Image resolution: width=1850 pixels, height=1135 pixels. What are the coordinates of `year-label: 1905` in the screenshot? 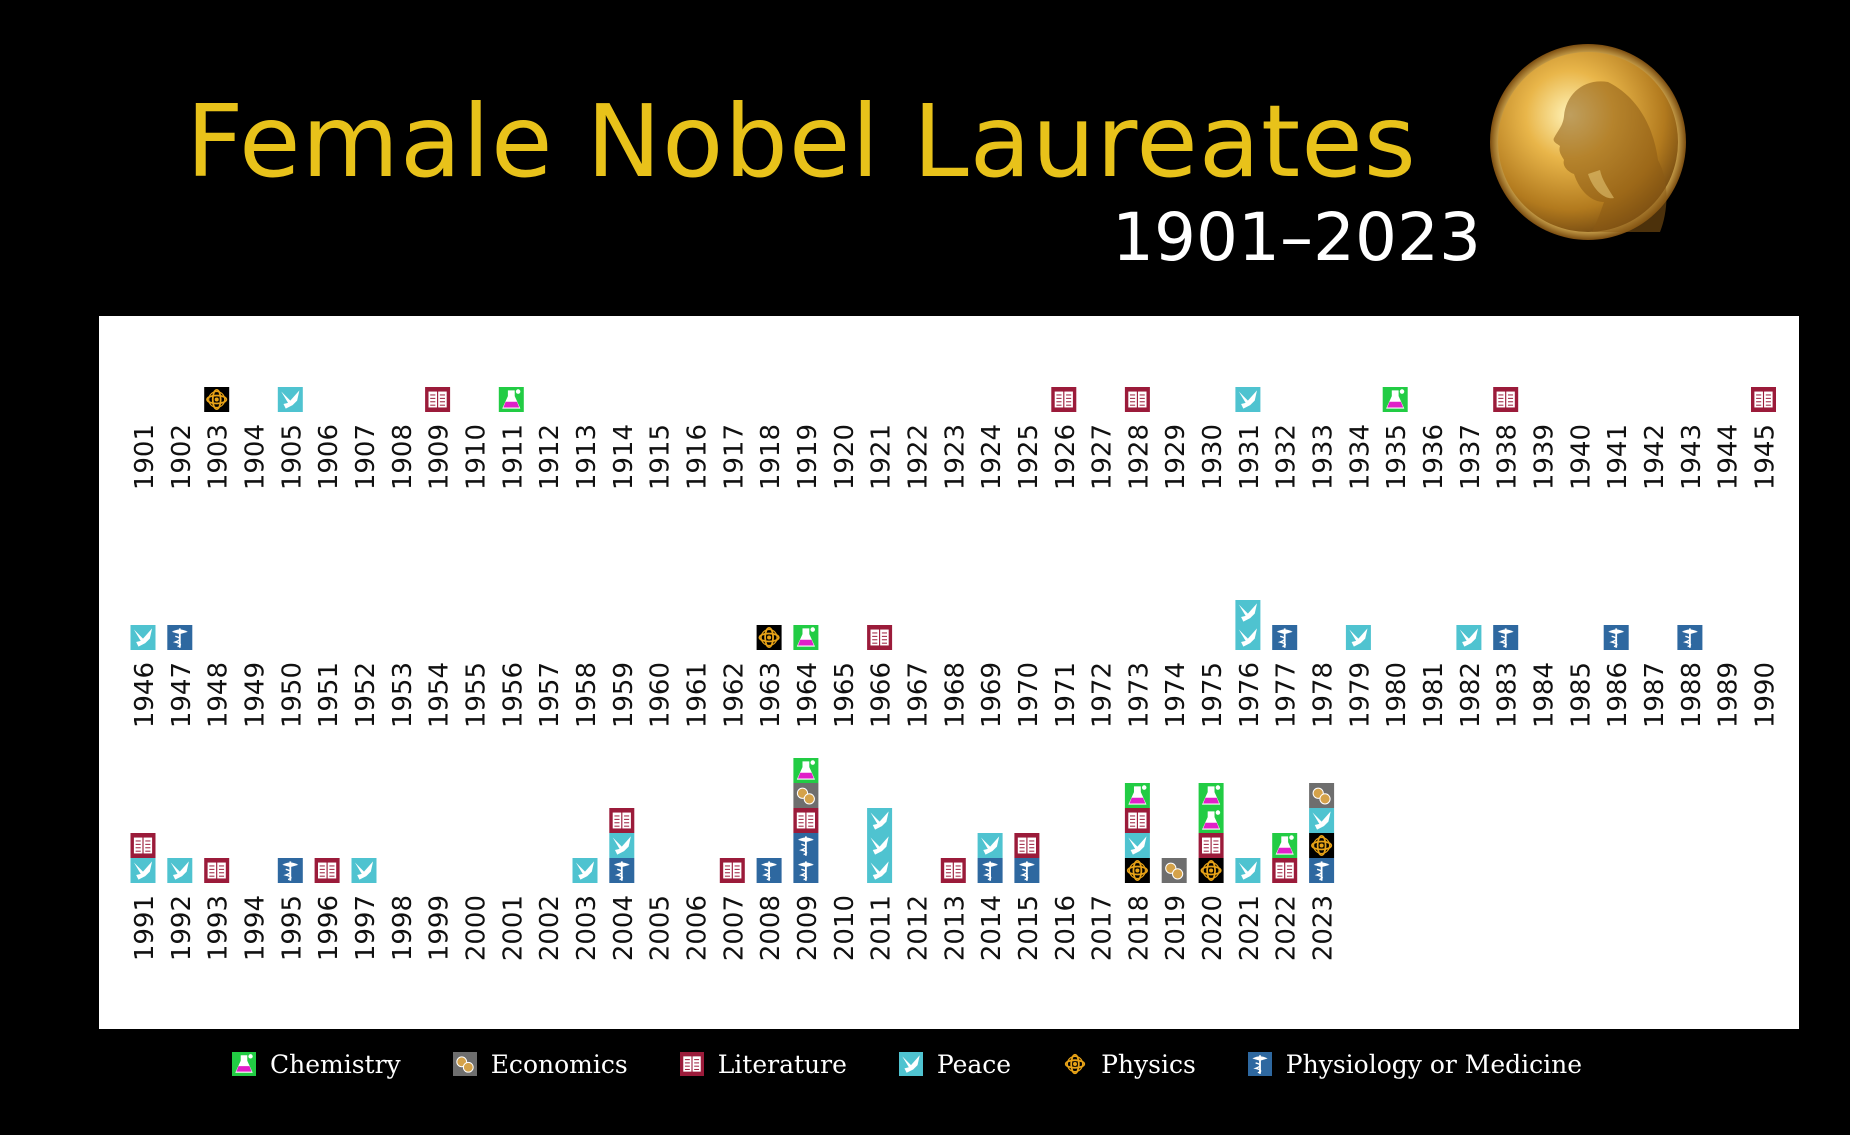 It's located at (292, 457).